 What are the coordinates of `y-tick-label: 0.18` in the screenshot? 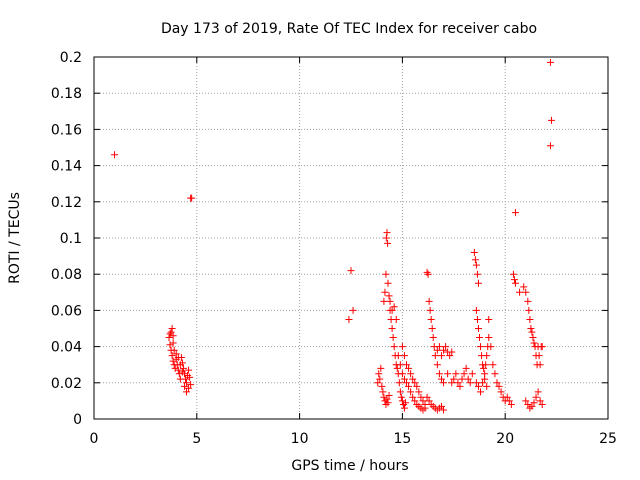 It's located at (66, 94).